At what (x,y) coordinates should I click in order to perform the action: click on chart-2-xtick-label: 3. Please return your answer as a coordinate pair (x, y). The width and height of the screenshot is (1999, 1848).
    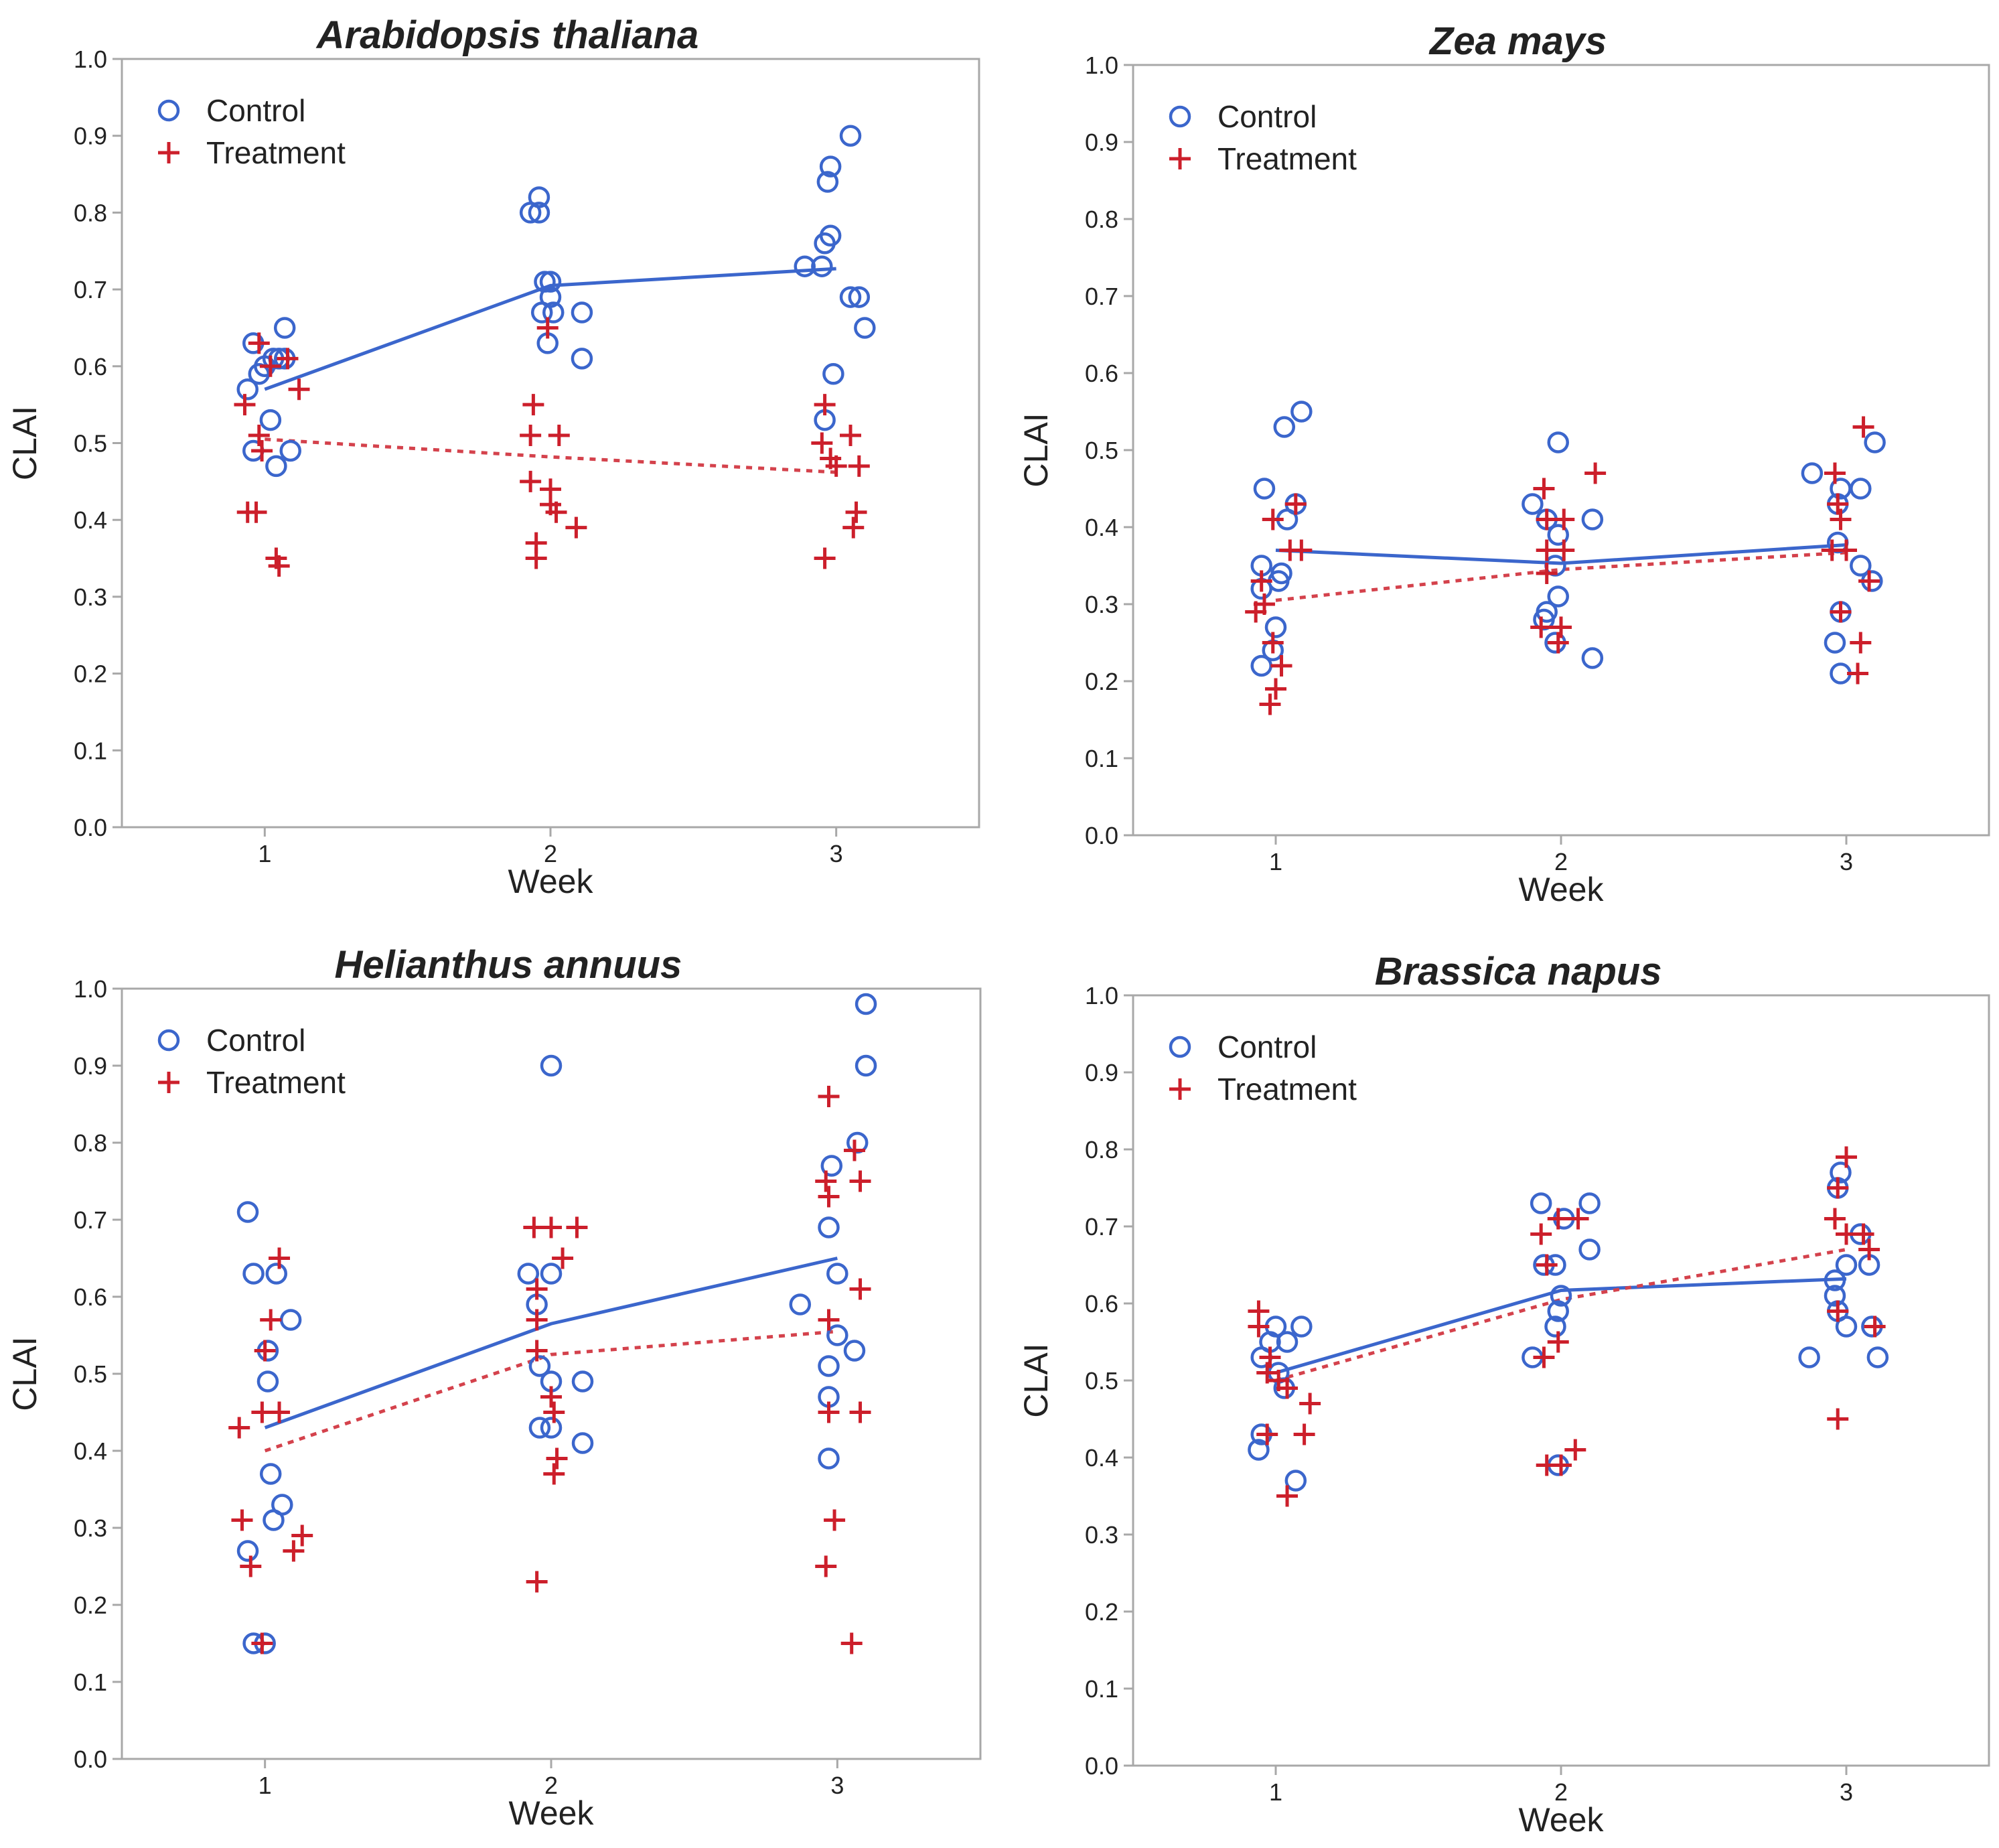
    Looking at the image, I should click on (1847, 861).